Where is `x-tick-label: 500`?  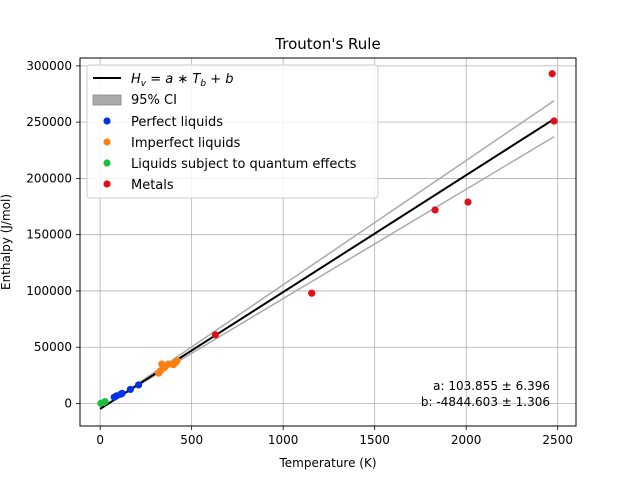
x-tick-label: 500 is located at coordinates (191, 440).